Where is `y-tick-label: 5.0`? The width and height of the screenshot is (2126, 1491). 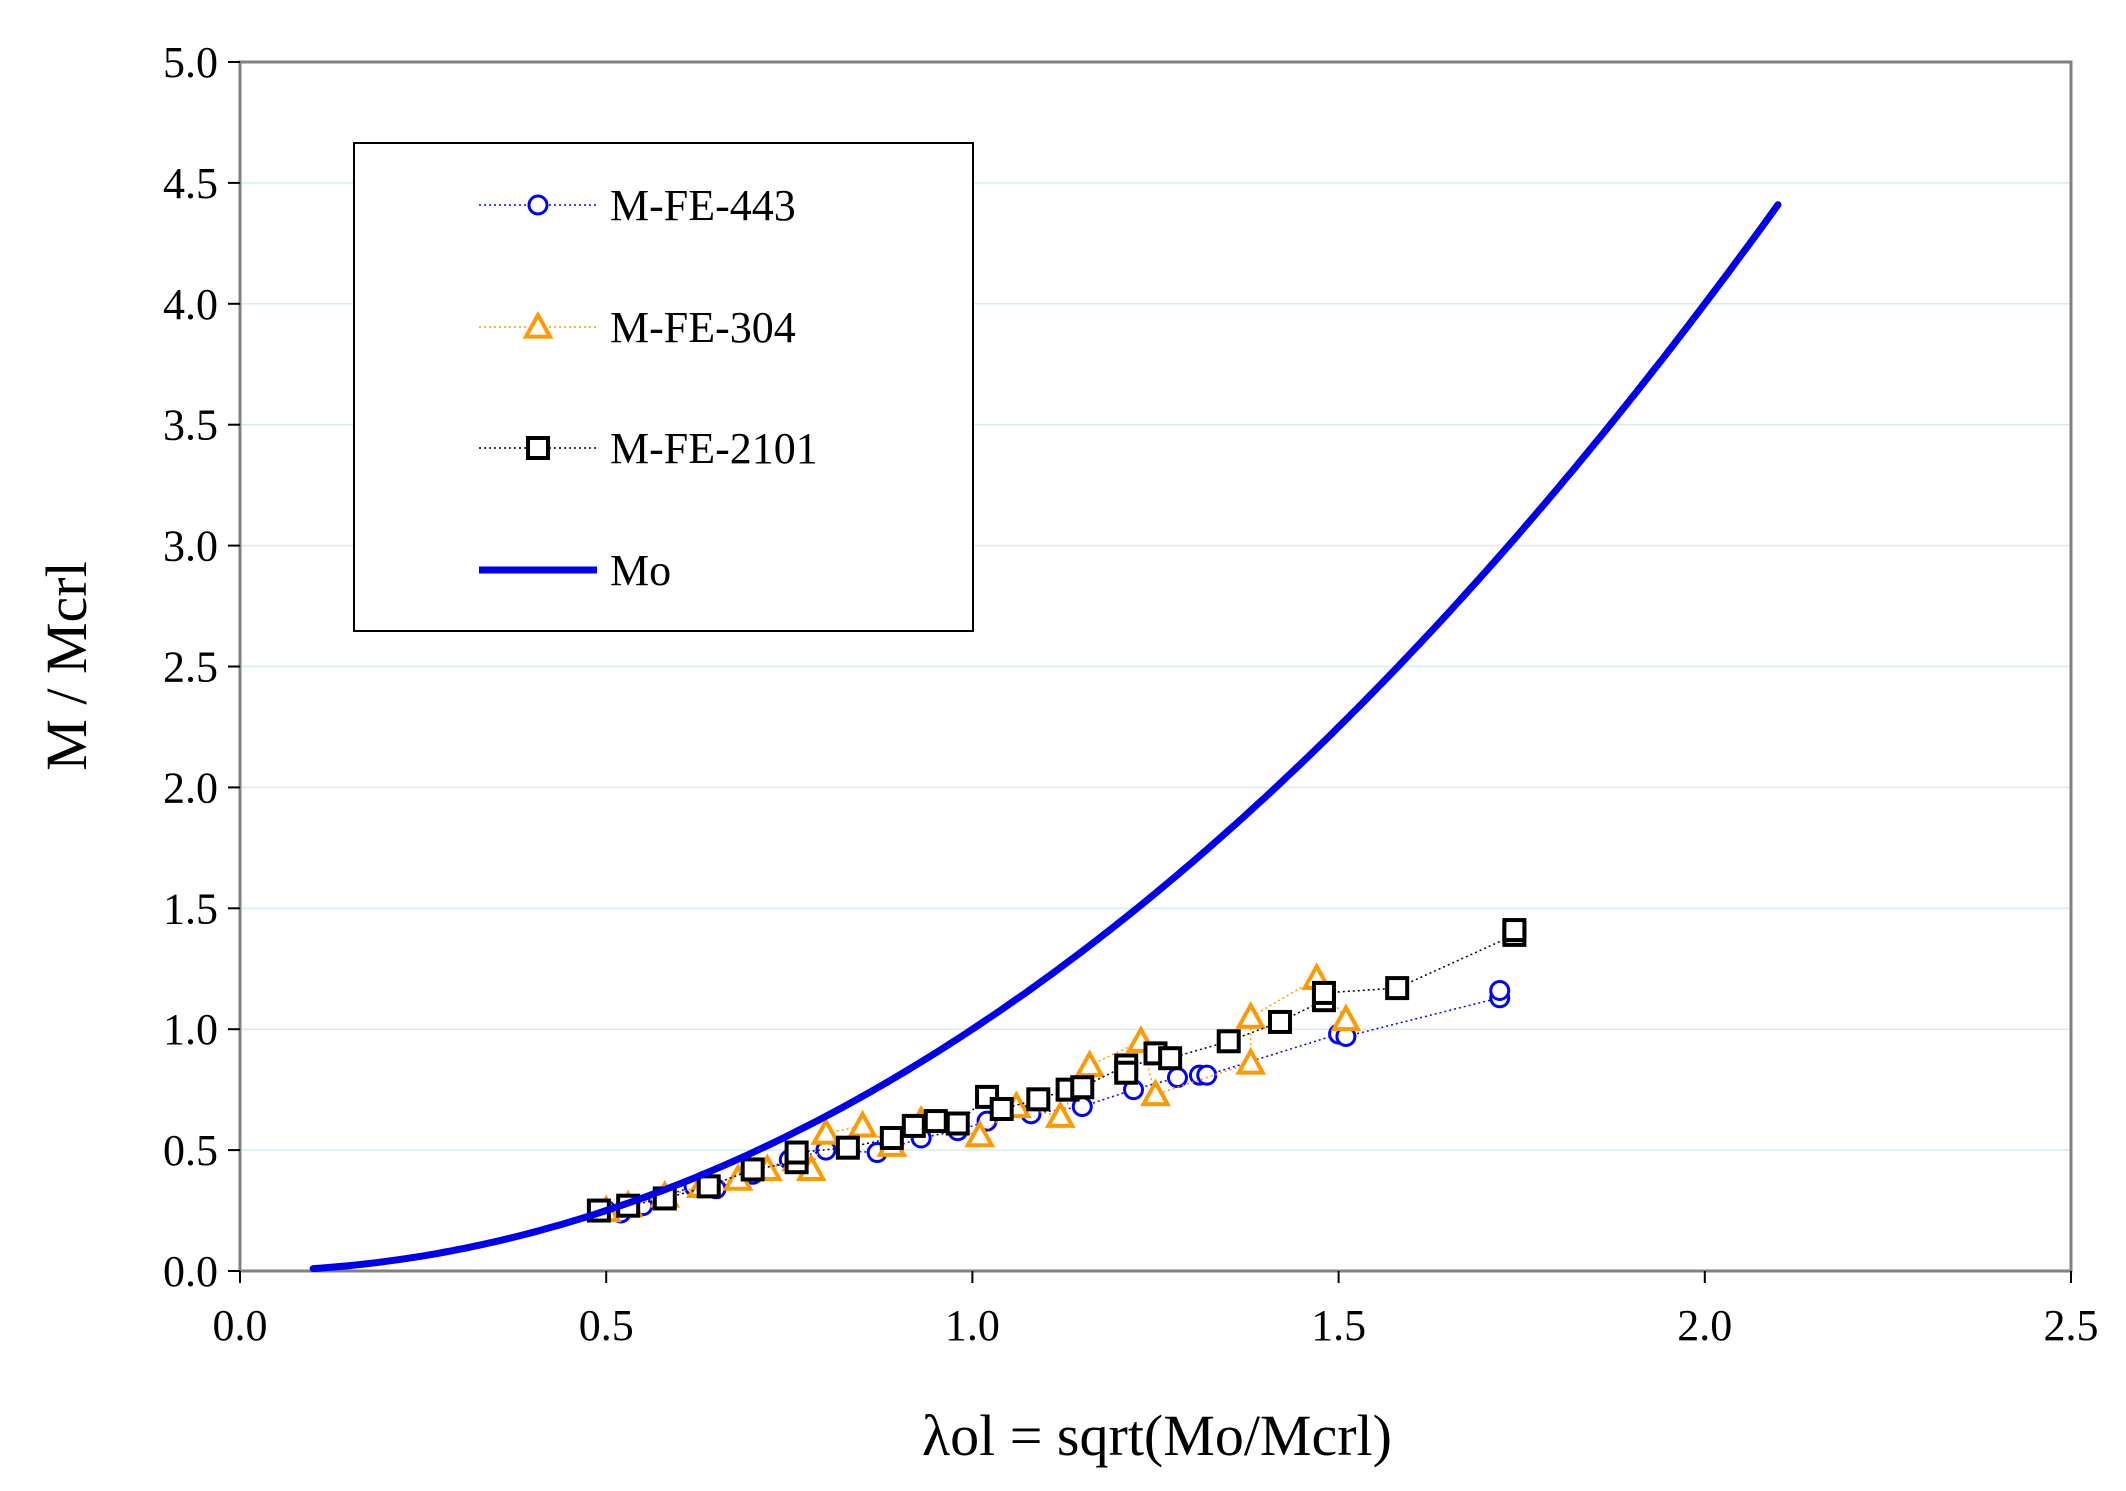
y-tick-label: 5.0 is located at coordinates (190, 62).